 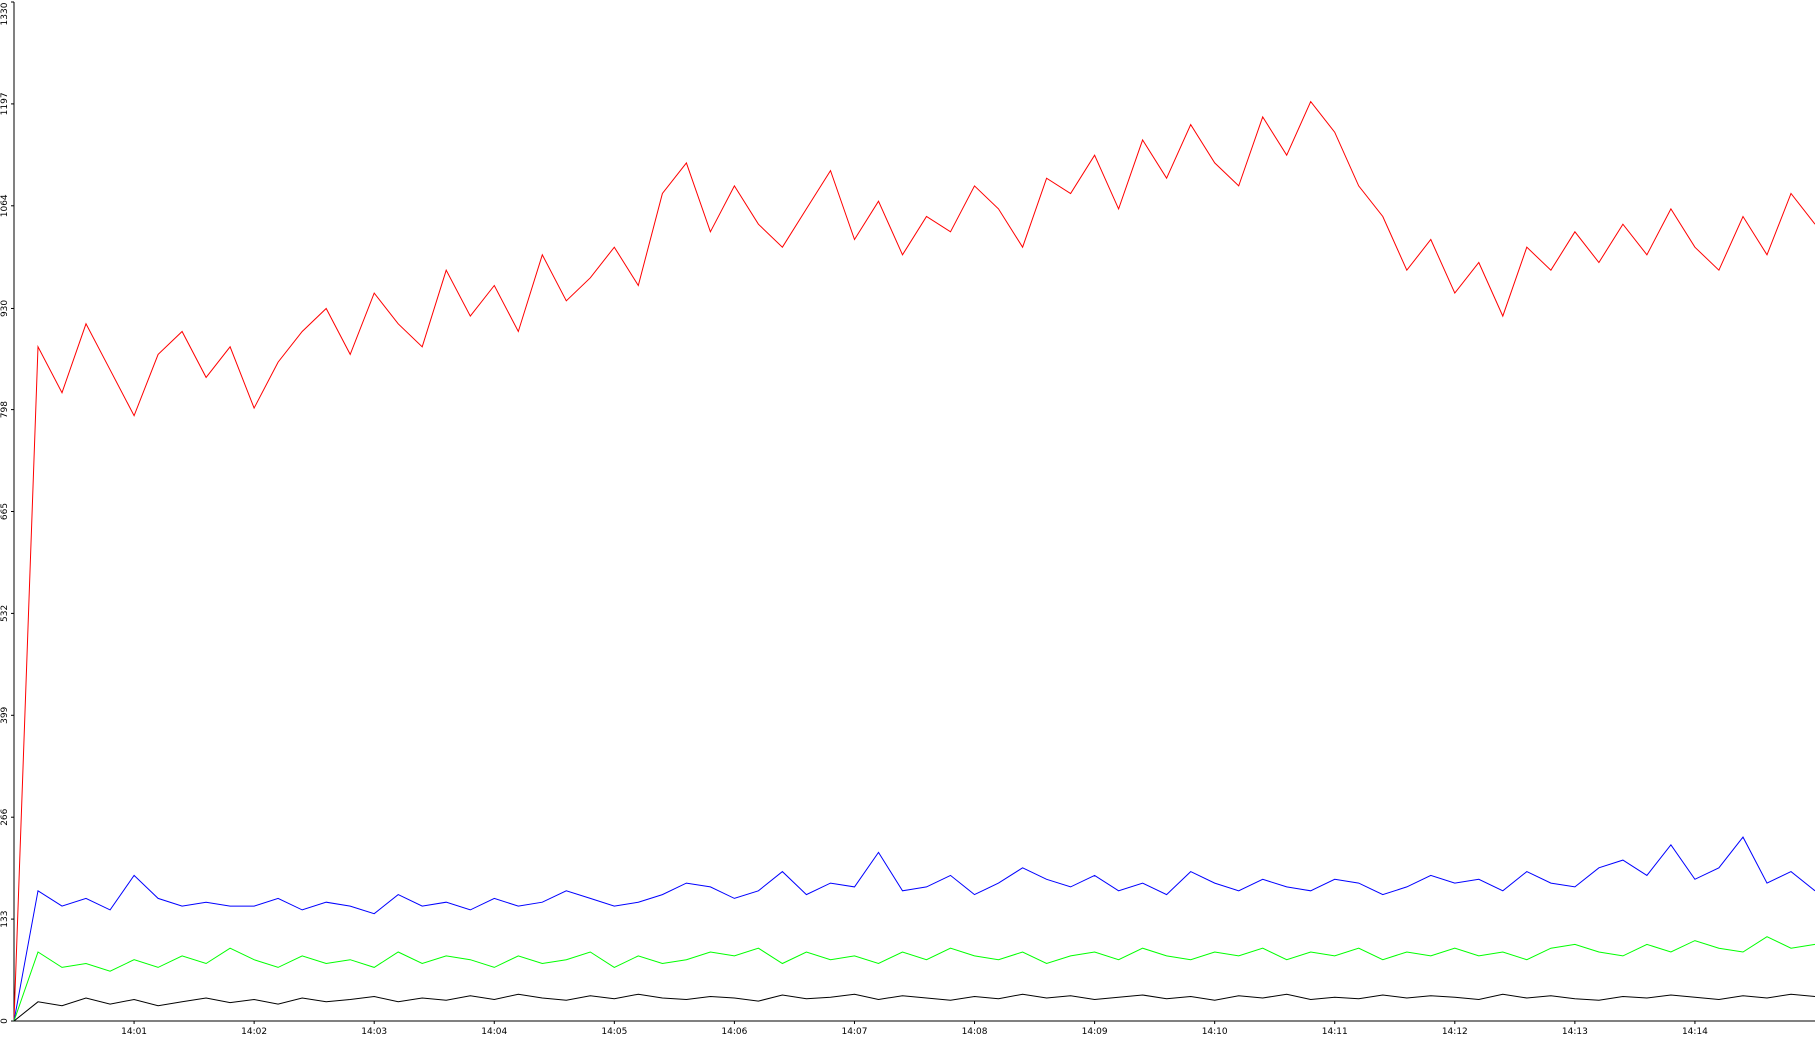 I want to click on x-tick-label: 14:13, so click(x=1575, y=1032).